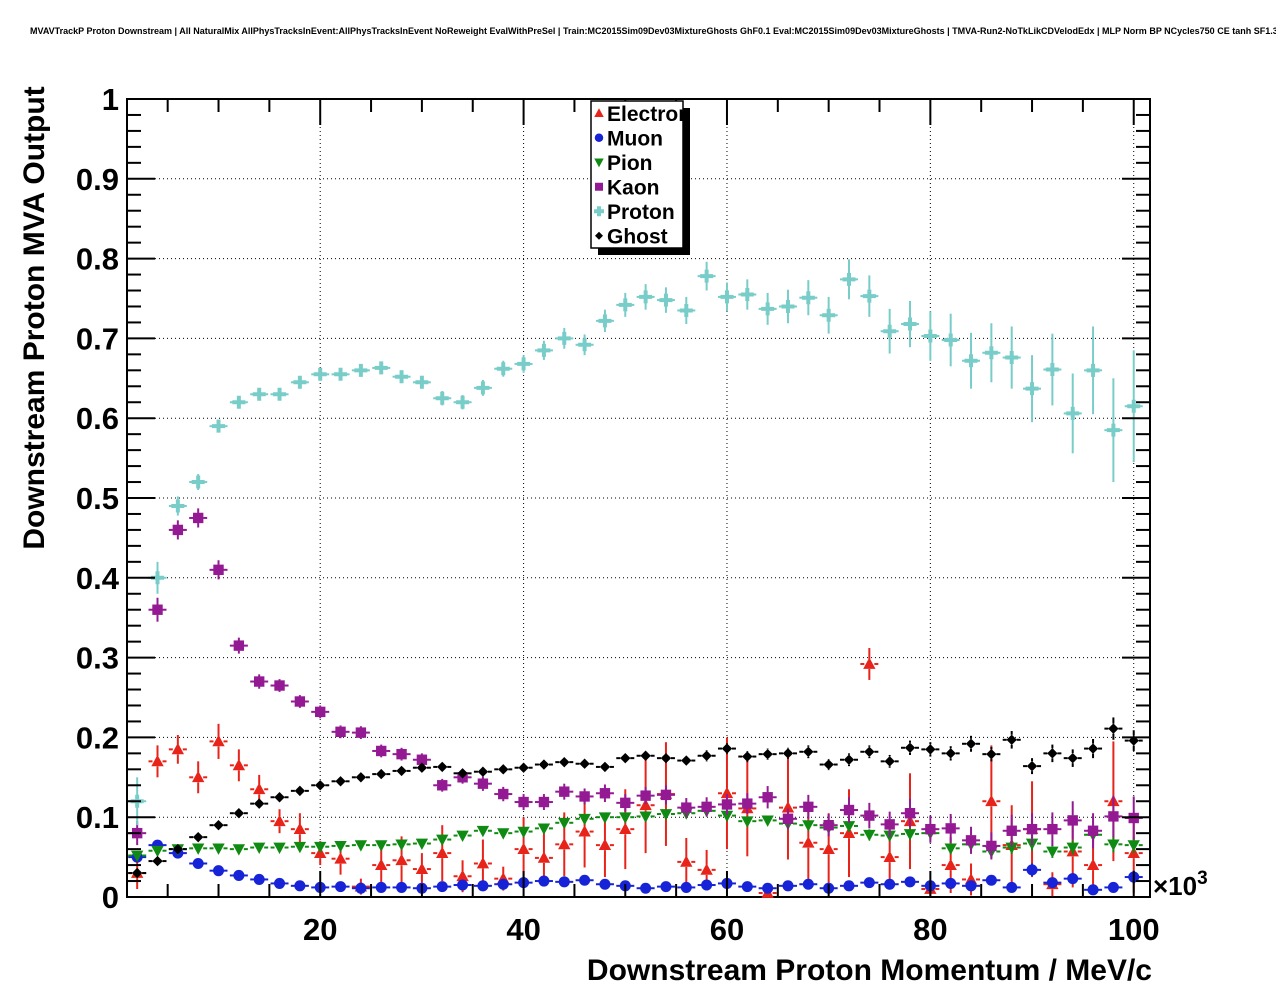  I want to click on legend-entry-pion: Pion, so click(623, 163).